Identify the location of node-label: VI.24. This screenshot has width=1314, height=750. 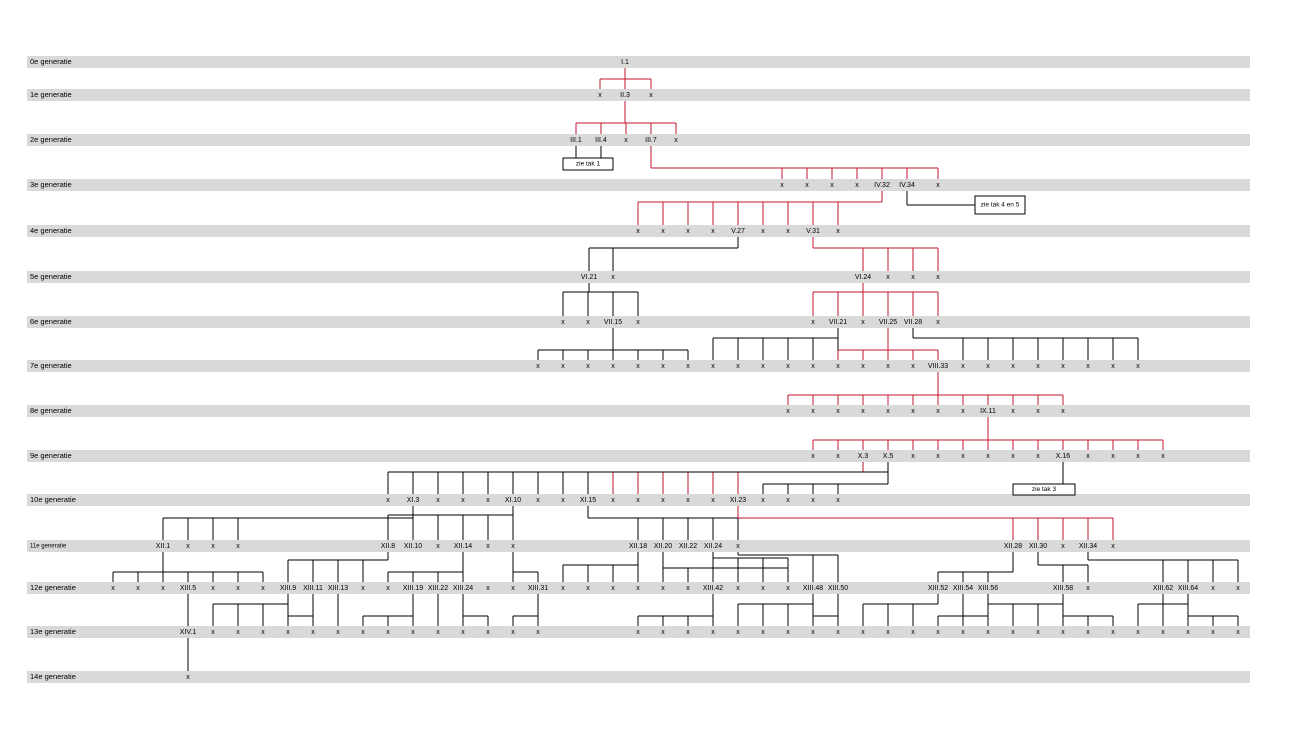
(863, 277).